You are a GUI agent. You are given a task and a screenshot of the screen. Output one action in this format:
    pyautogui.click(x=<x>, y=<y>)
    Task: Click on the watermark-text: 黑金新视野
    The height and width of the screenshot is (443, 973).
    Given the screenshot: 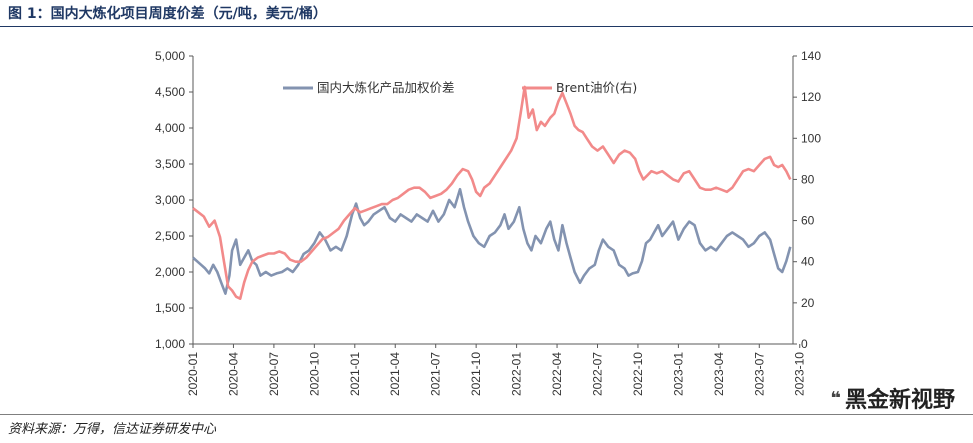 What is the action you would take?
    pyautogui.click(x=899, y=400)
    